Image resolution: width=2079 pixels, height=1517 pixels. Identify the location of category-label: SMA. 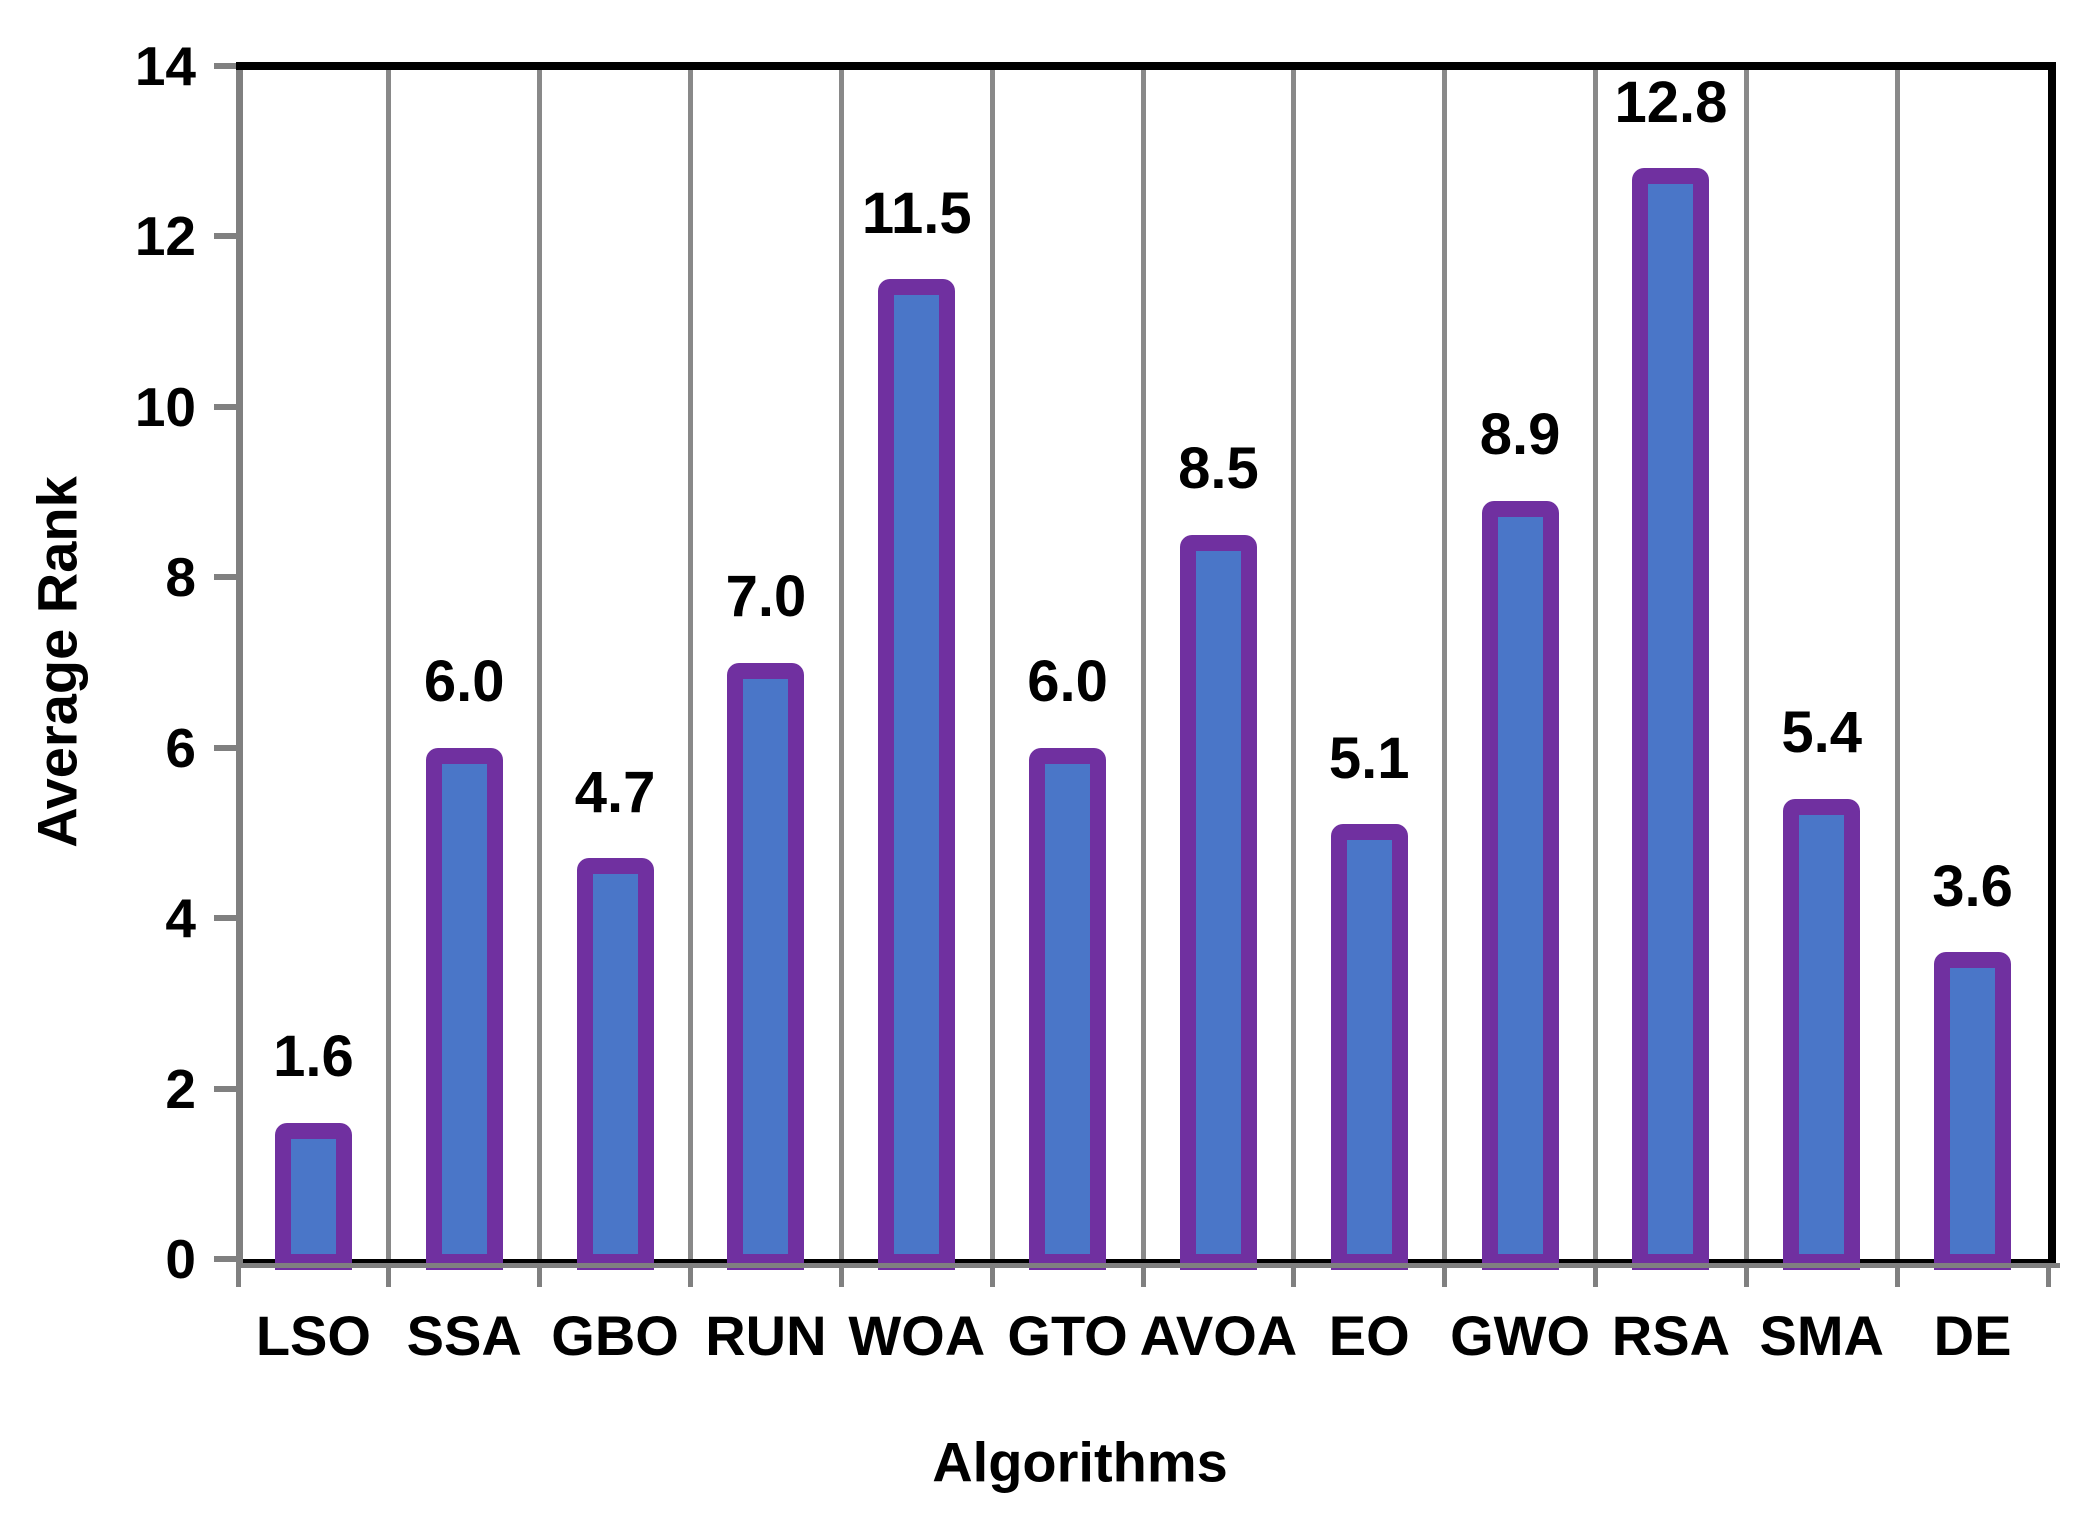
(1821, 1335).